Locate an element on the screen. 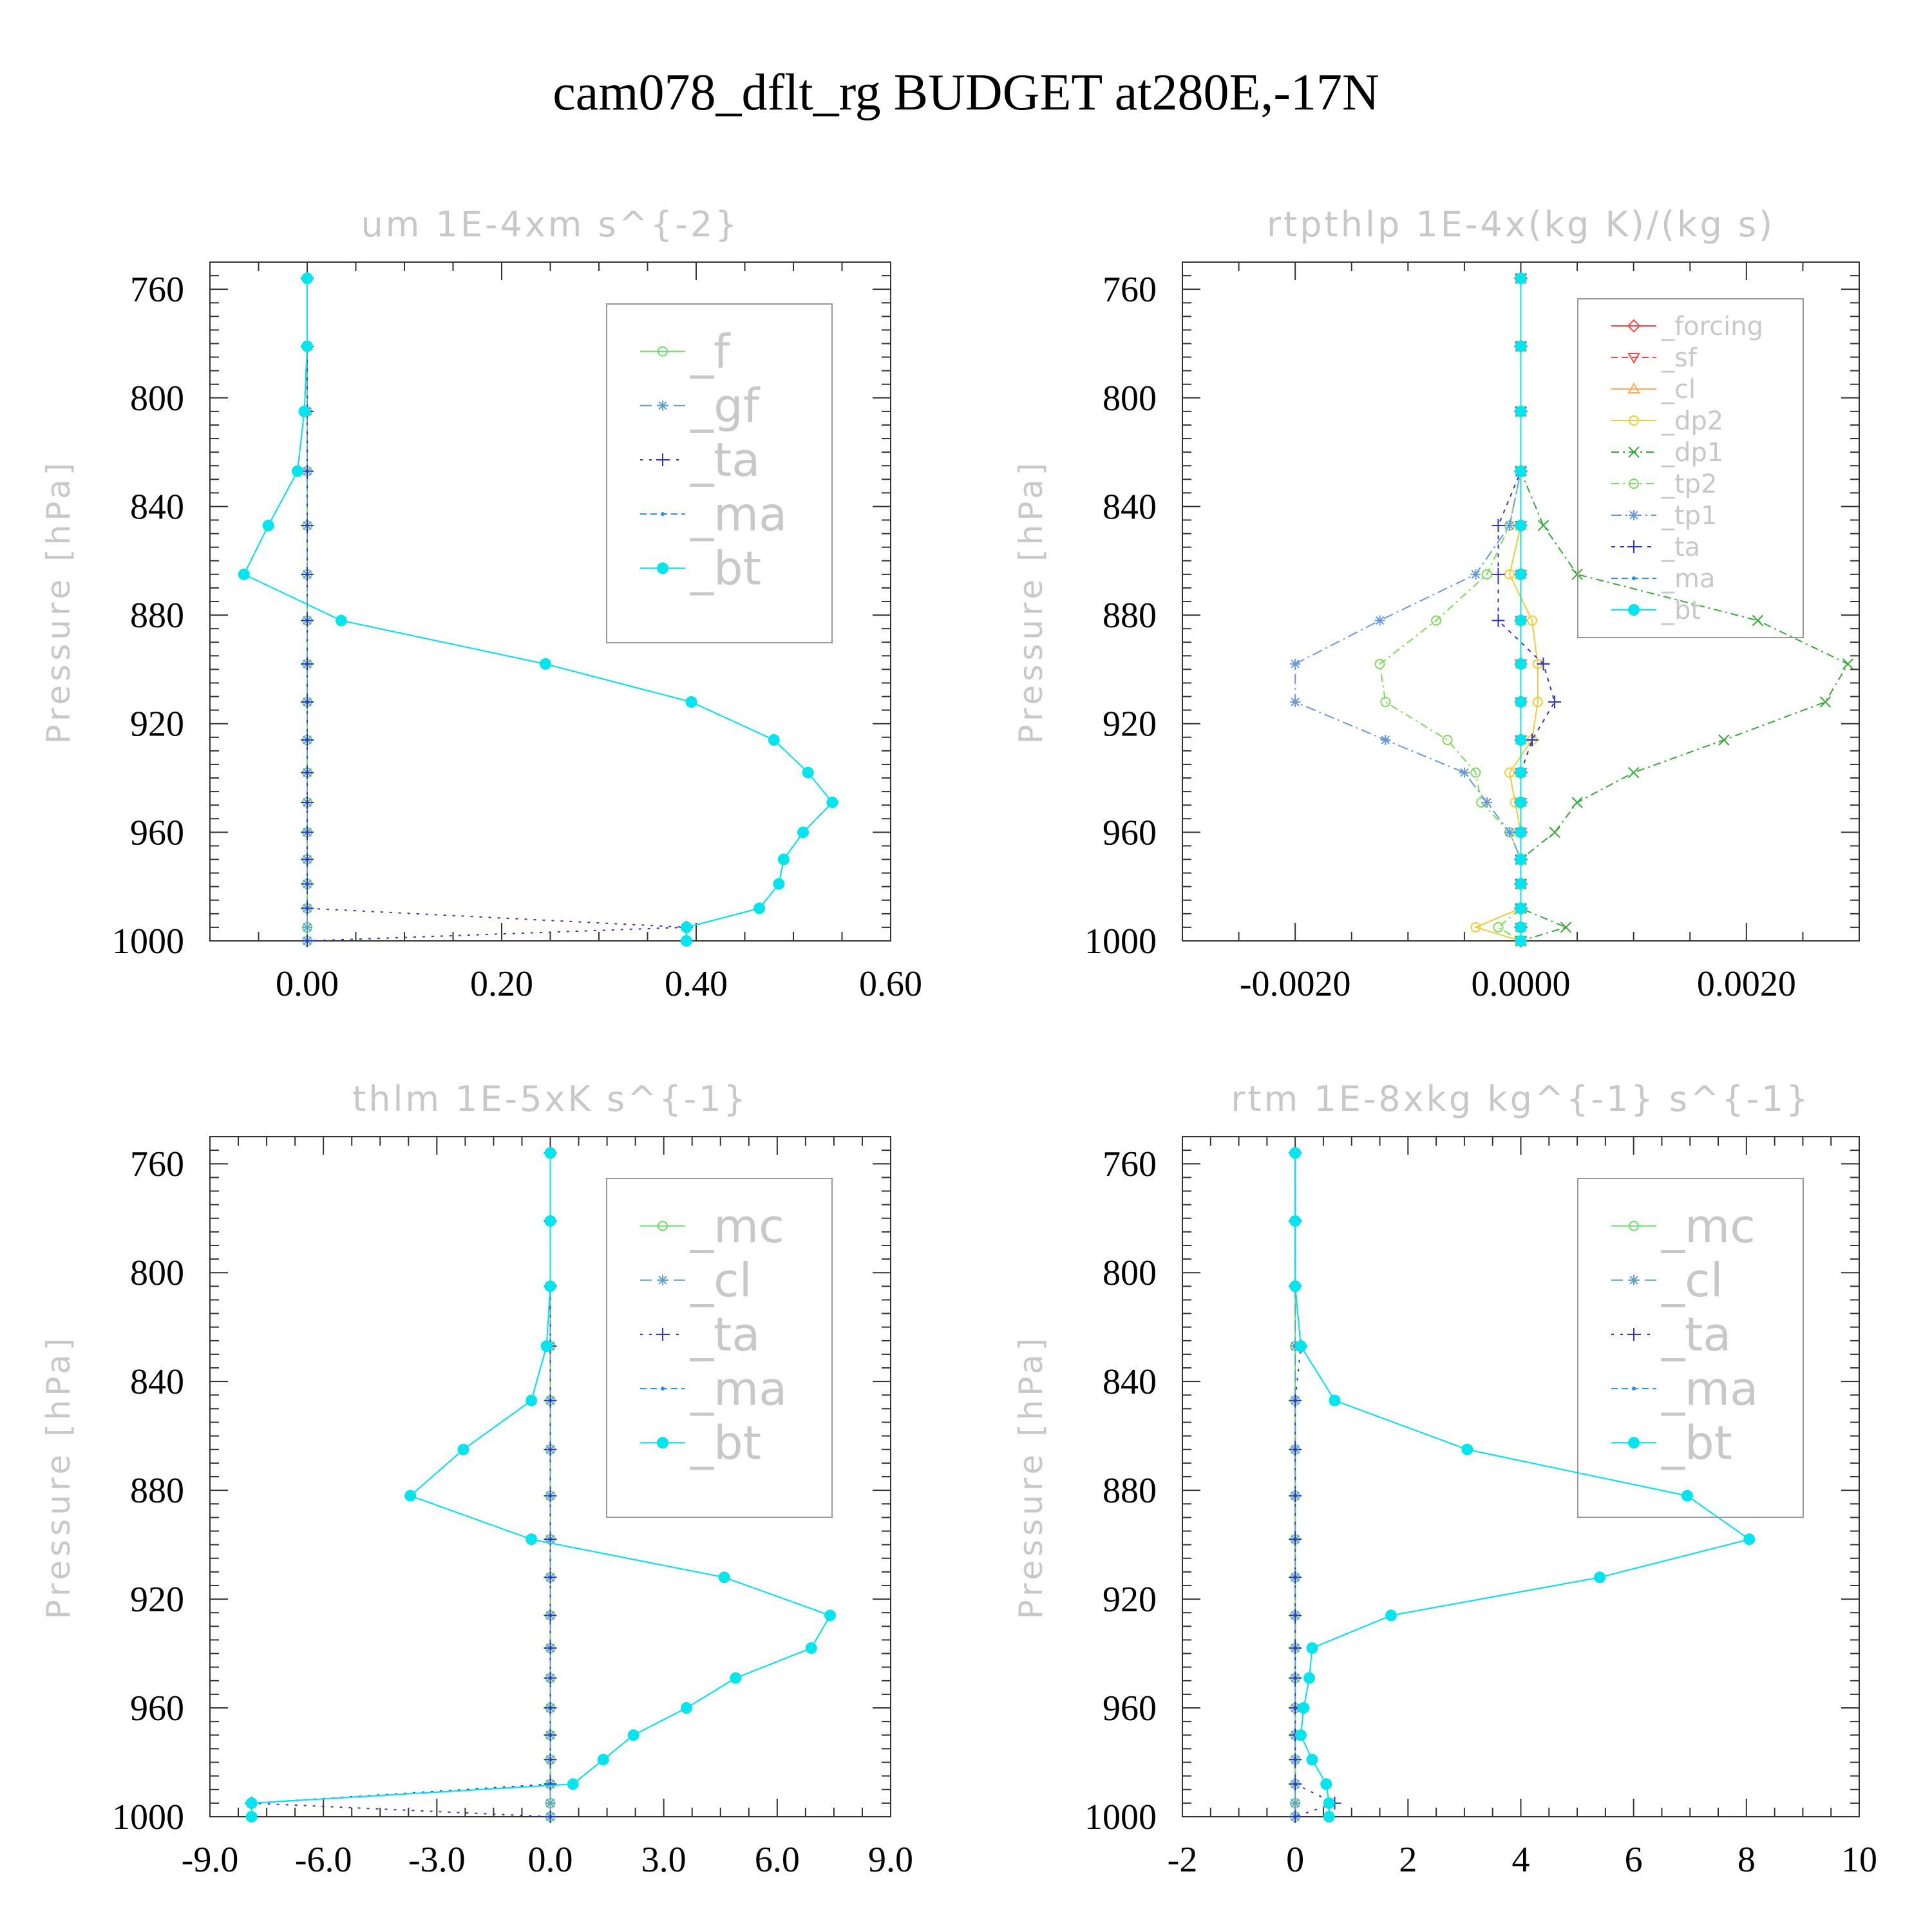 This screenshot has height=1932, width=1932. y-tick-label: 760 is located at coordinates (1130, 1164).